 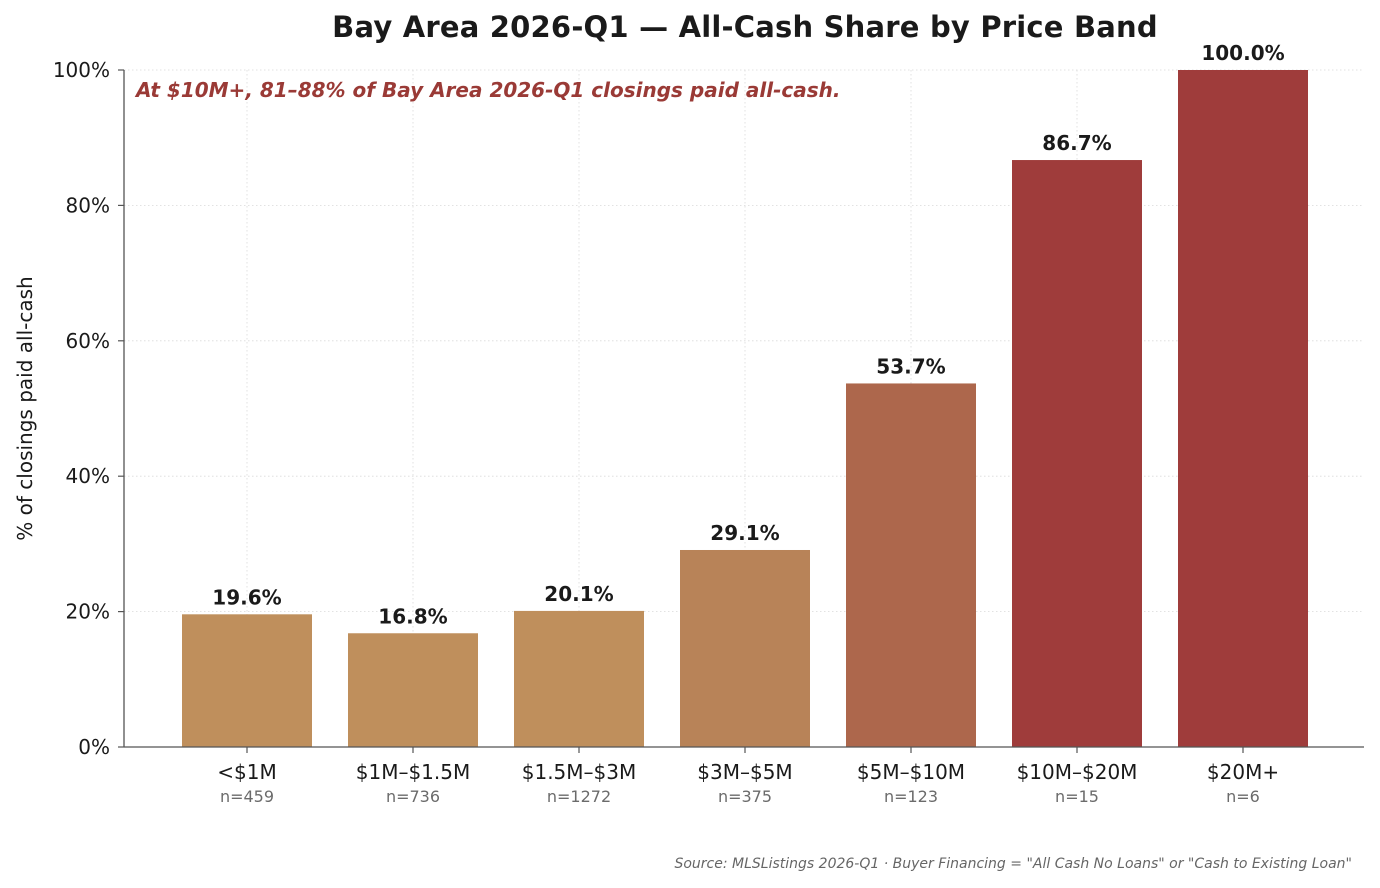 I want to click on sample-size-label: n=459, so click(x=247, y=796).